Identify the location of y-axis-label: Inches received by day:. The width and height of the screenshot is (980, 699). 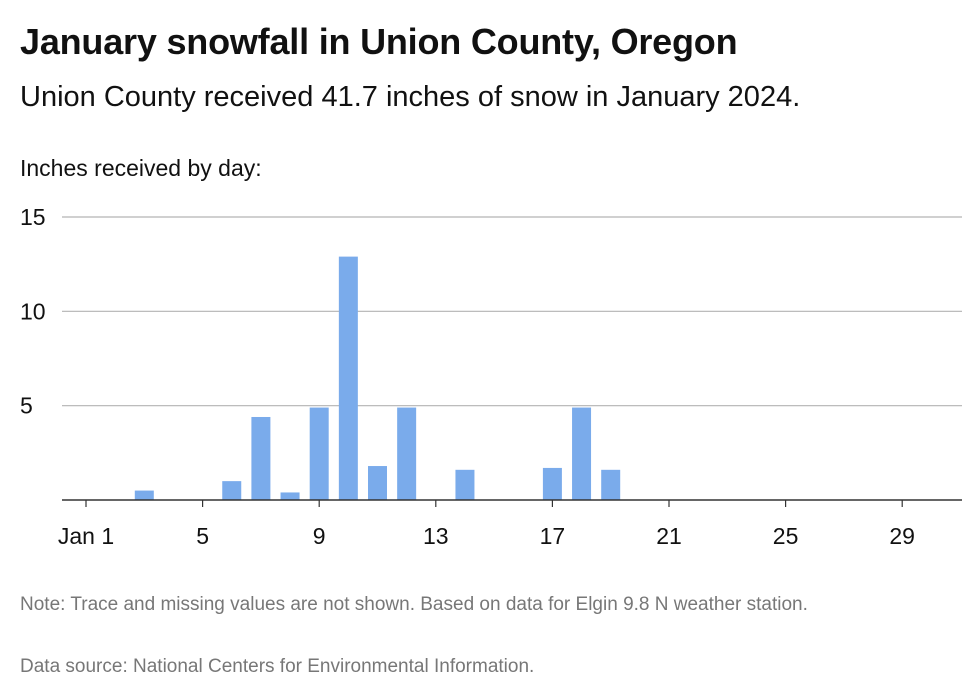
(141, 168).